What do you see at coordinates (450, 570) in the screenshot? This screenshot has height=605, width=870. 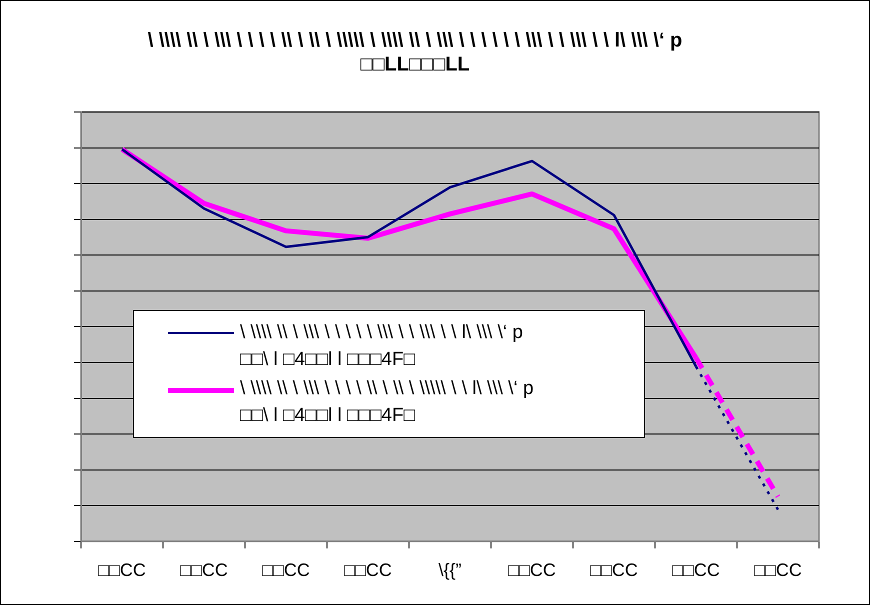 I see `x-tick-label: \{{”` at bounding box center [450, 570].